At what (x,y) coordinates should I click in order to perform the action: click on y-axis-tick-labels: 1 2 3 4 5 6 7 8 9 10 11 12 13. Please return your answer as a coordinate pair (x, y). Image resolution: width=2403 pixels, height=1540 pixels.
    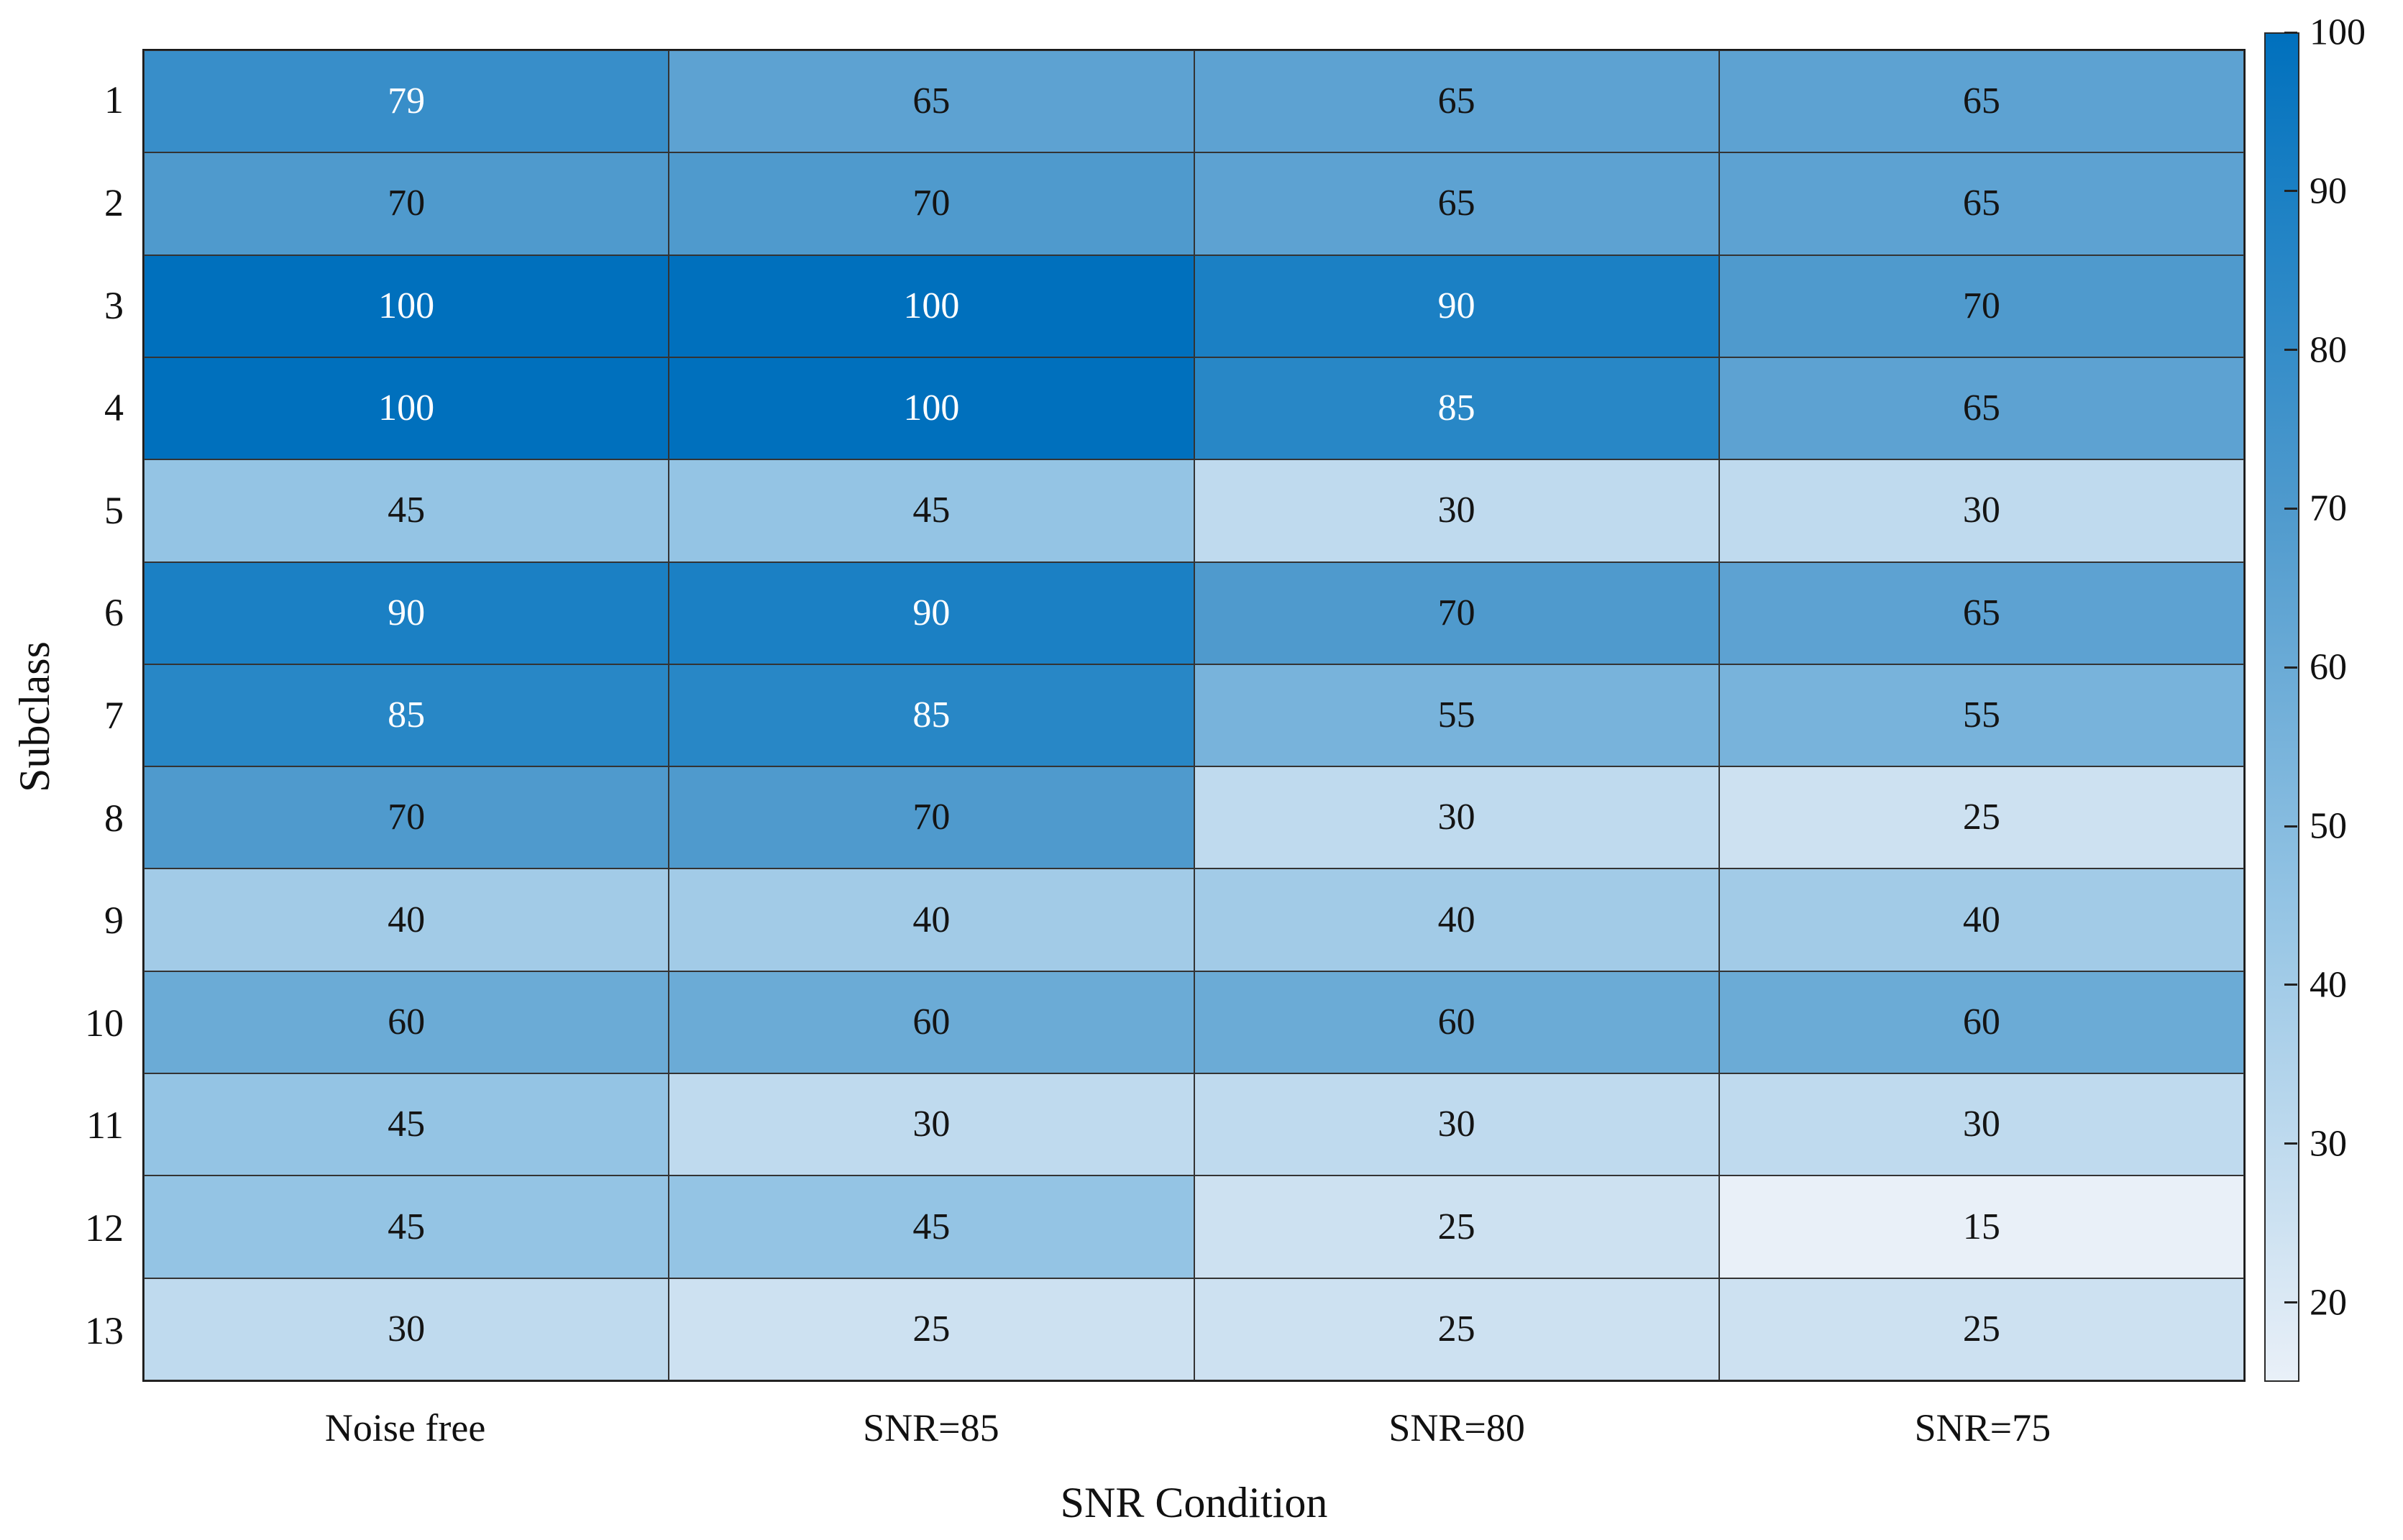
    Looking at the image, I should click on (62, 715).